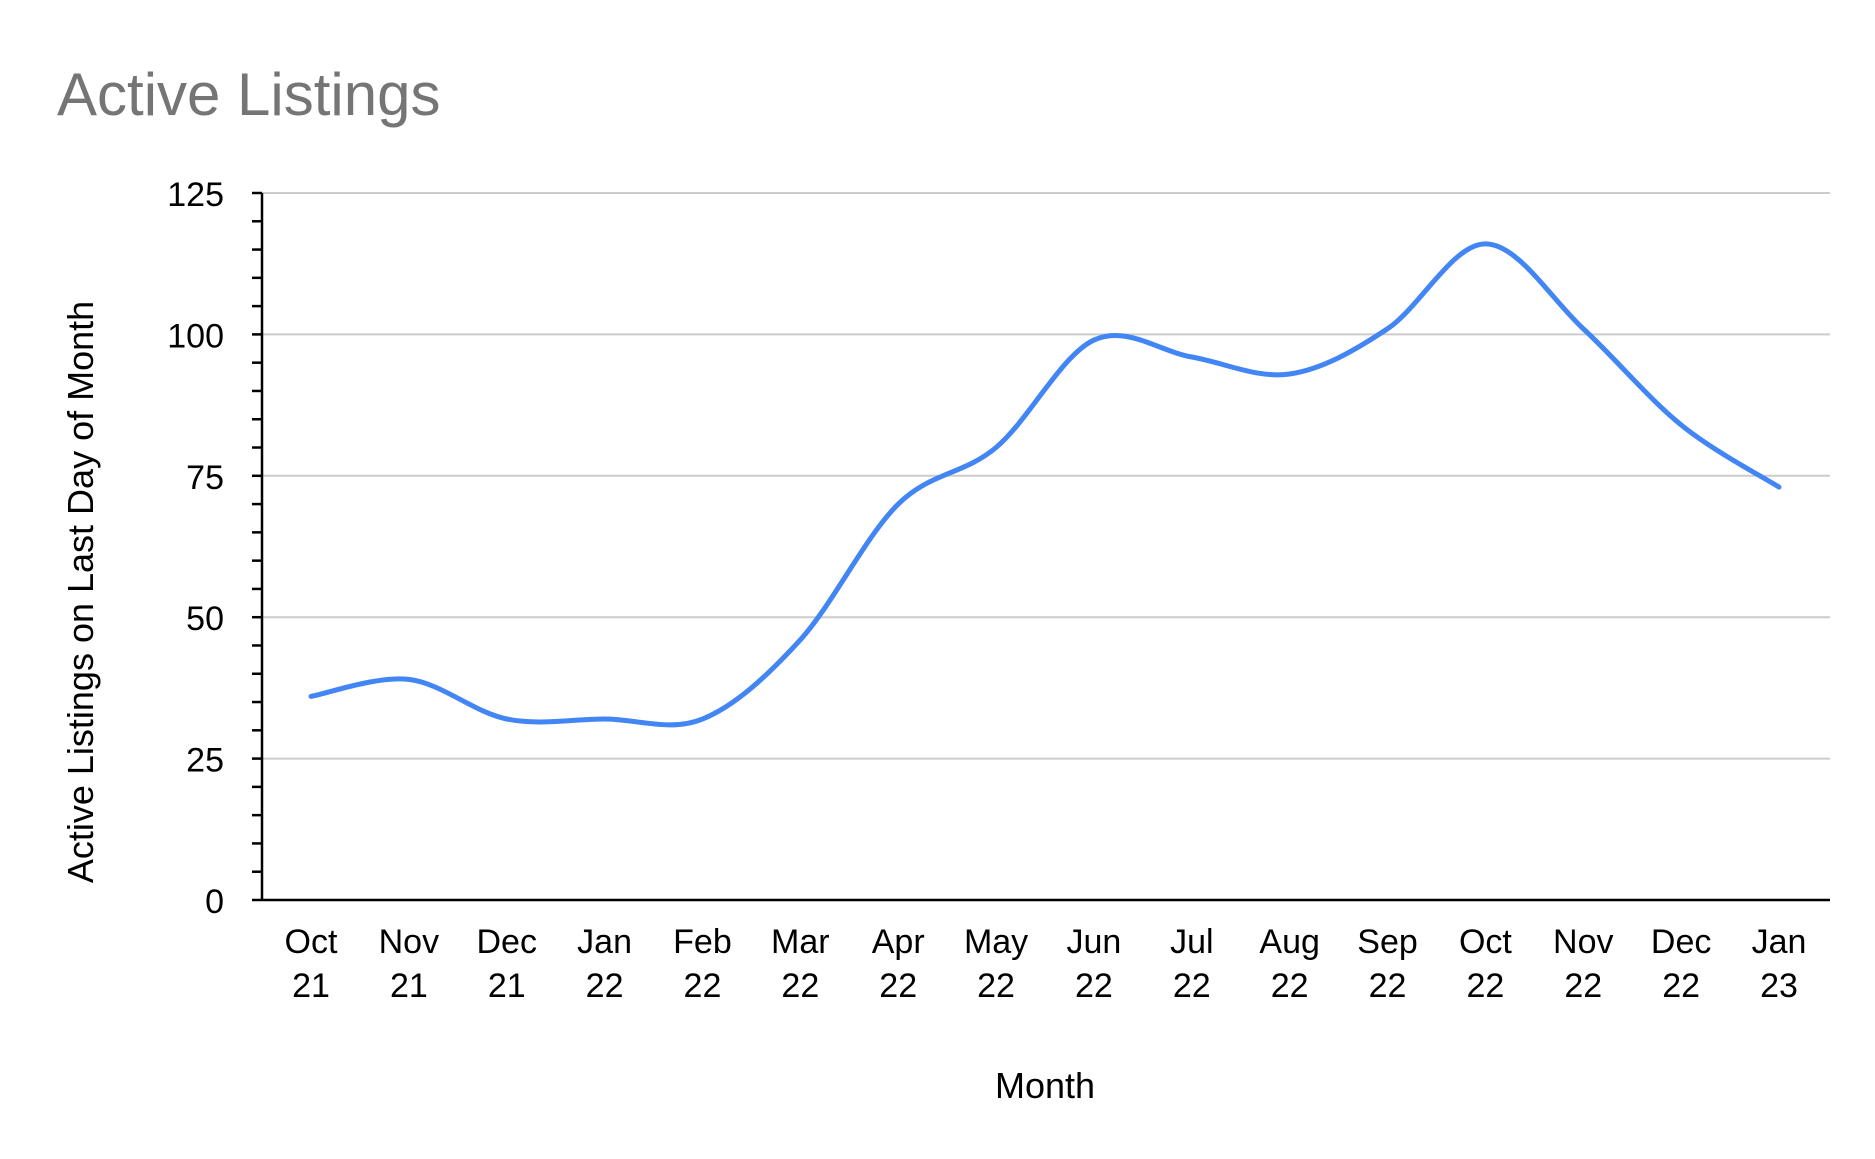 The height and width of the screenshot is (1159, 1875). Describe the element at coordinates (80, 592) in the screenshot. I see `y-axis-label: Active Listings on Last Day of Month` at that location.